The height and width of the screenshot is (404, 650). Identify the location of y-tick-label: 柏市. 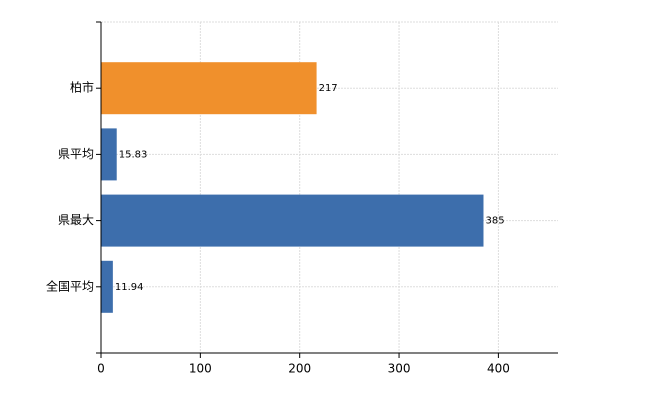
(82, 87).